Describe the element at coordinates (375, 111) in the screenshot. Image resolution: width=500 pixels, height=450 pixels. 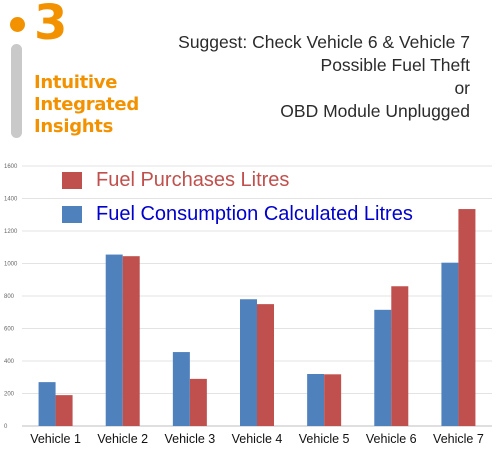
I see `suggestion-line-4: OBD Module Unplugged` at that location.